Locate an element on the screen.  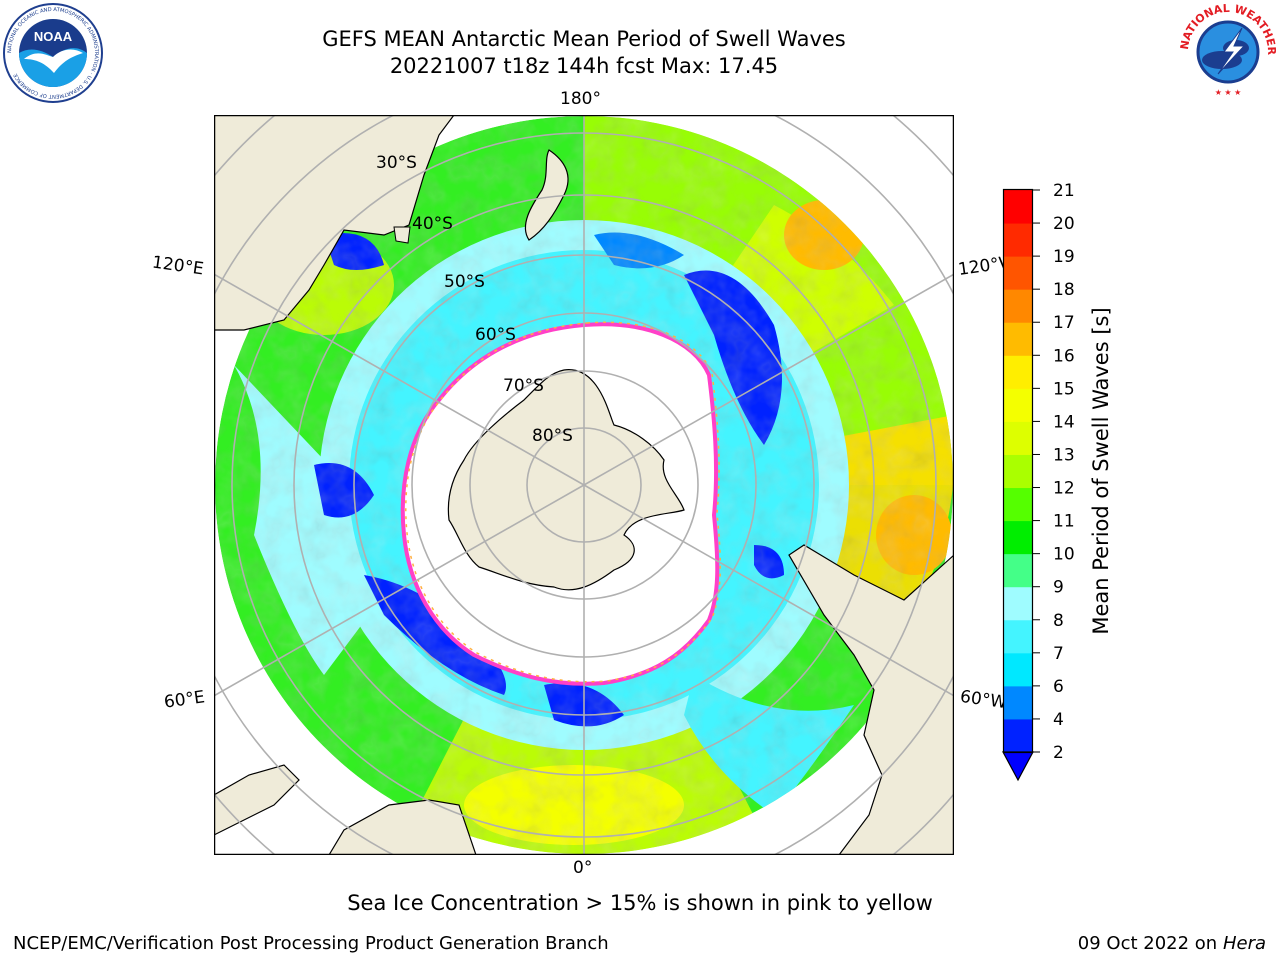
africa-land is located at coordinates (402, 827).